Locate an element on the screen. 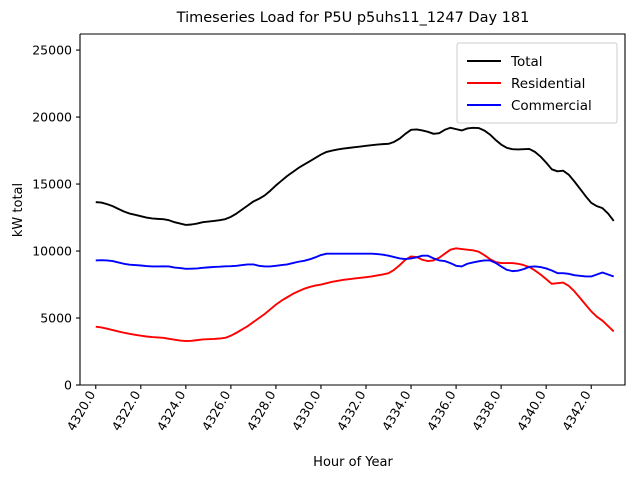  series-line-commercial is located at coordinates (355, 265).